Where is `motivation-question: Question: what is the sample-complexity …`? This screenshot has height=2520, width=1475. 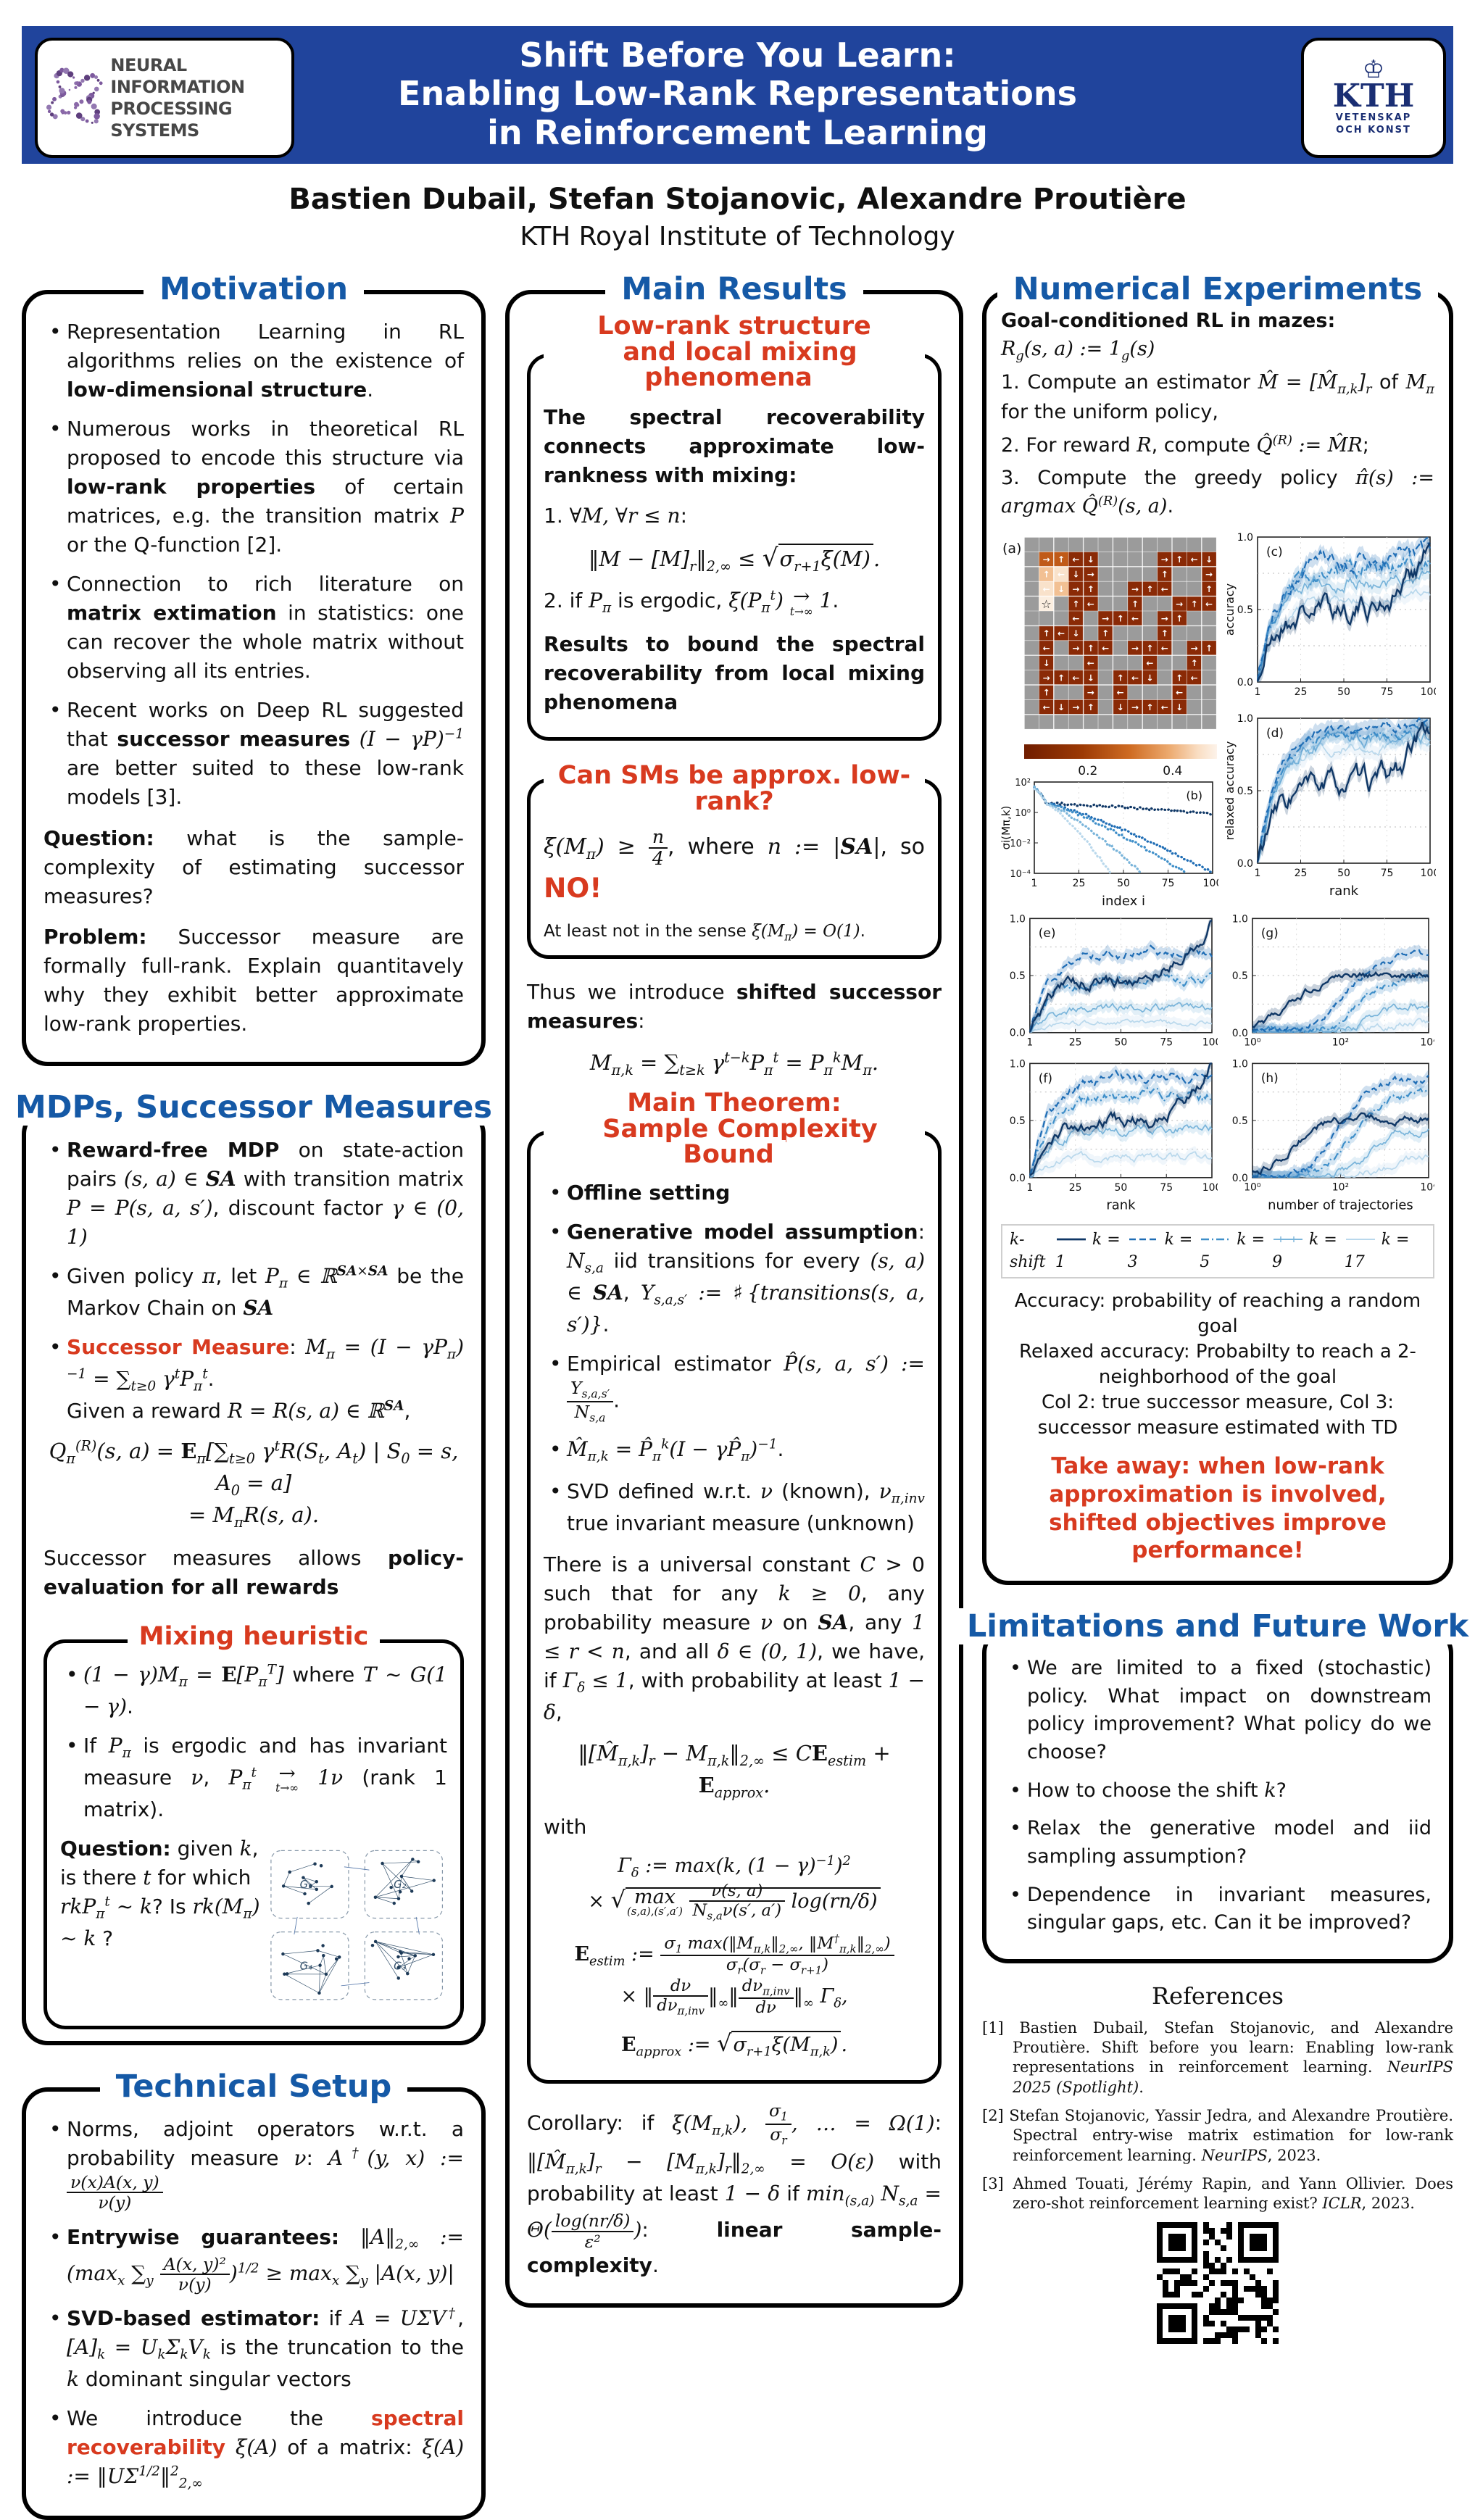 motivation-question: Question: what is the sample-complexity … is located at coordinates (254, 867).